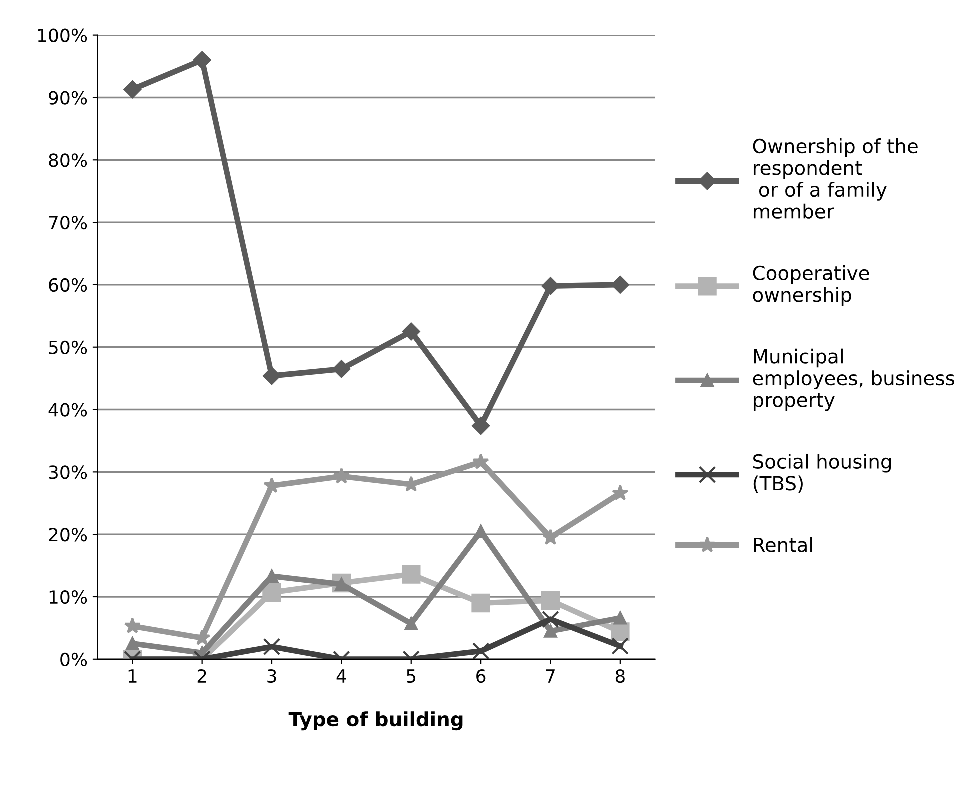 The height and width of the screenshot is (785, 978). Describe the element at coordinates (823, 474) in the screenshot. I see `legend-label: Social housing (TBS)` at that location.